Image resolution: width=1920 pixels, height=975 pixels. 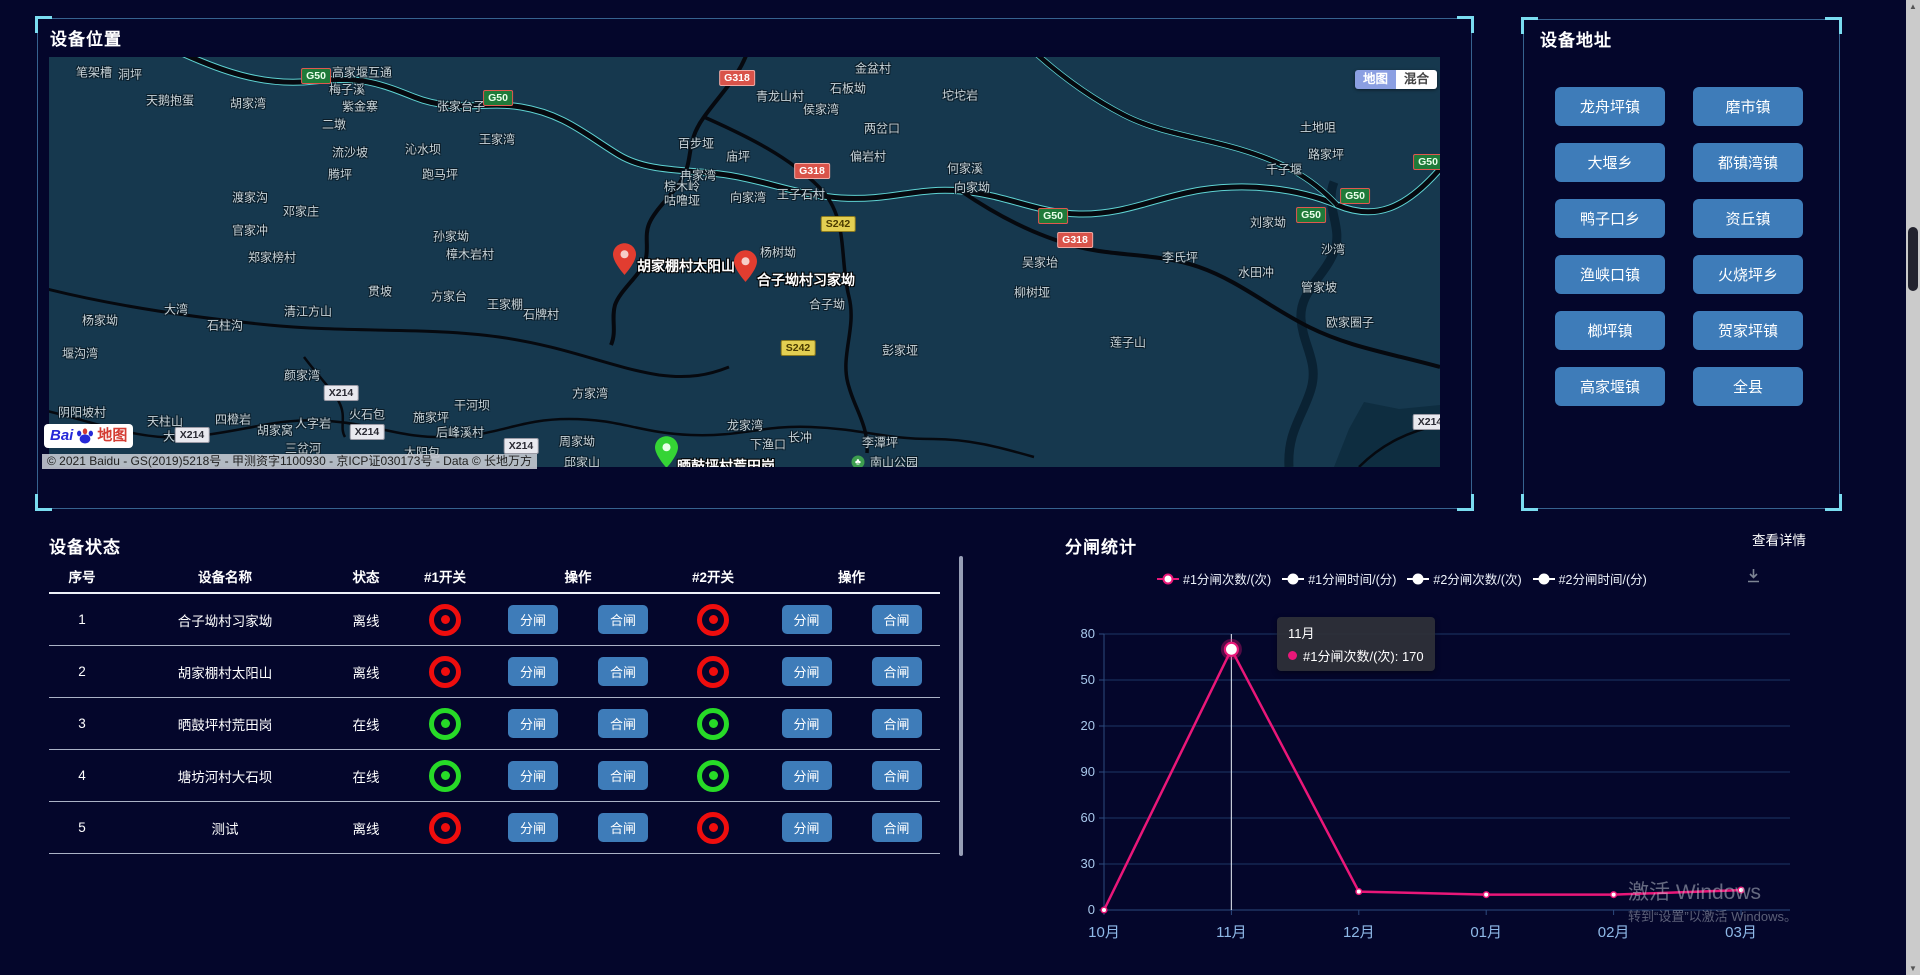 What do you see at coordinates (1091, 909) in the screenshot?
I see `y-axis-tick-label: 0` at bounding box center [1091, 909].